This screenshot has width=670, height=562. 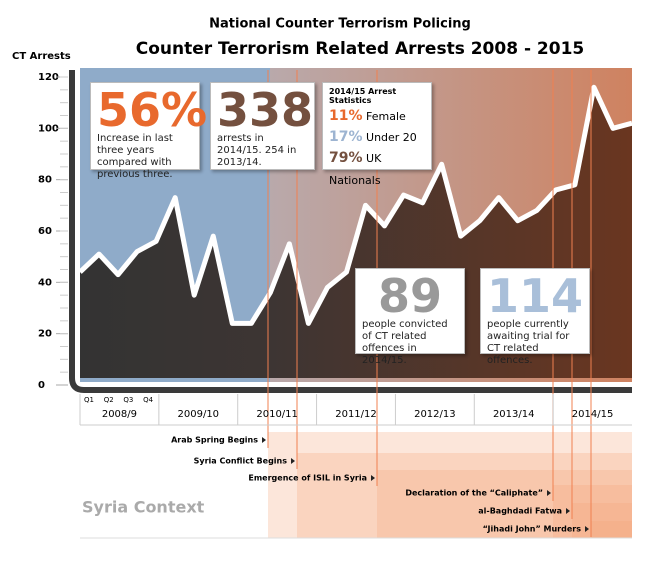 What do you see at coordinates (109, 400) in the screenshot?
I see `quarter-label: Q2` at bounding box center [109, 400].